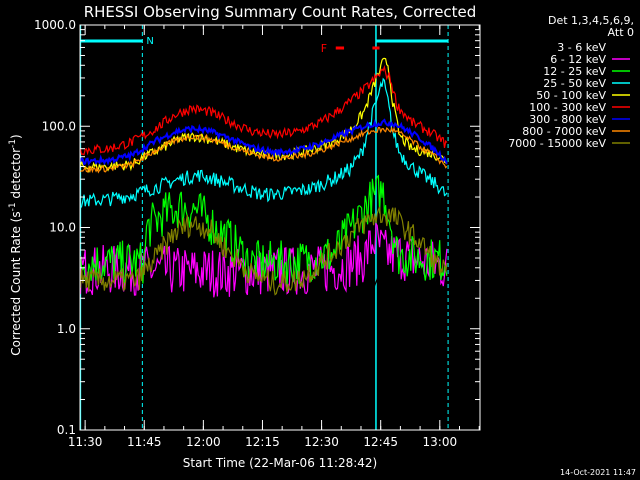 The width and height of the screenshot is (640, 480). I want to click on legend-entry-label: 25 - 50 keV, so click(574, 83).